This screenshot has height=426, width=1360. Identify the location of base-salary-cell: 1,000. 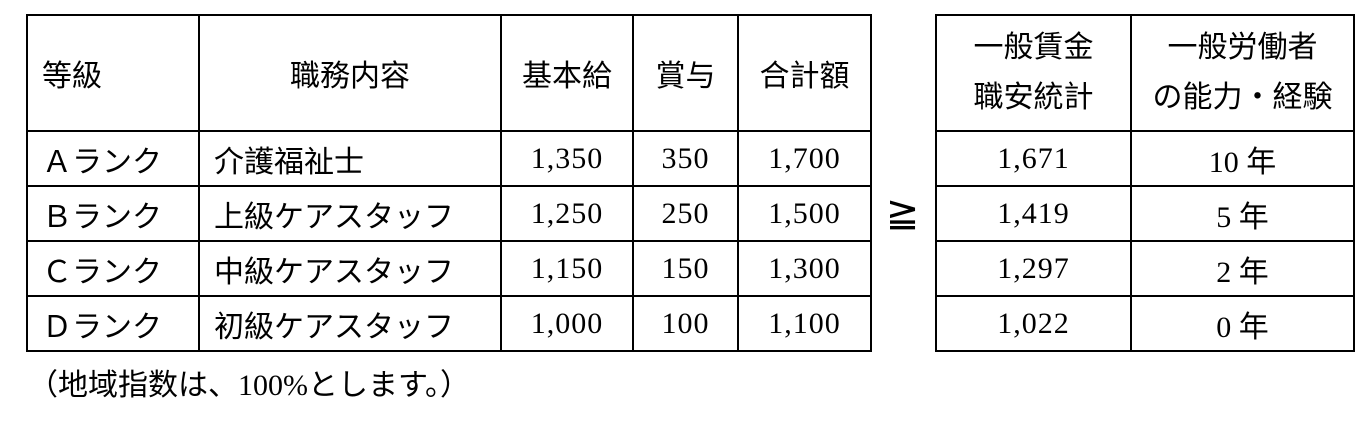
(567, 323).